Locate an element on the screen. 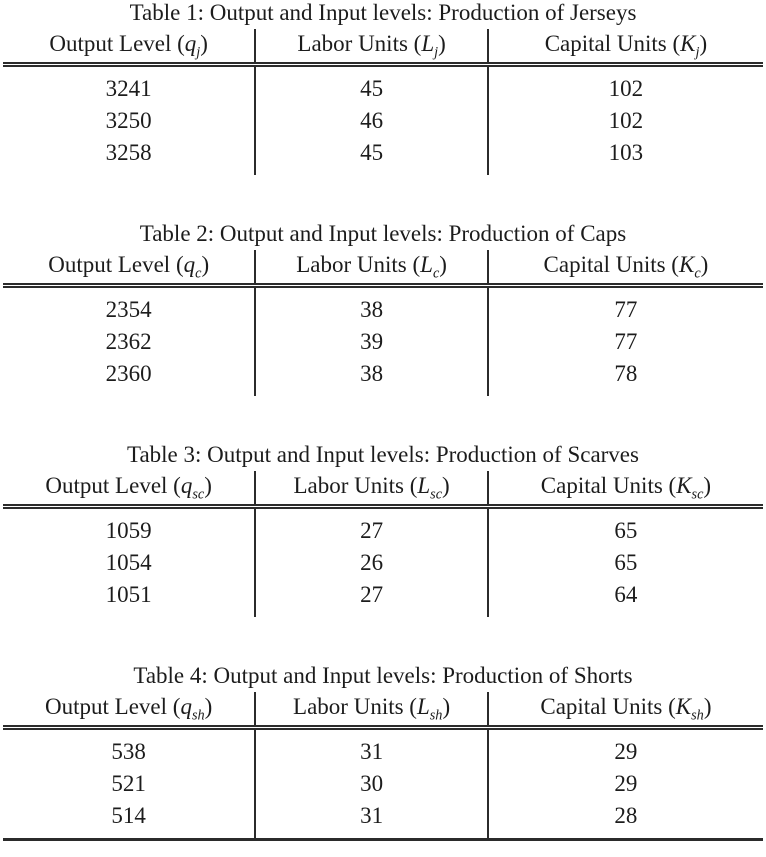 The width and height of the screenshot is (766, 857). column-header: Output Level (qsh) is located at coordinates (129, 711).